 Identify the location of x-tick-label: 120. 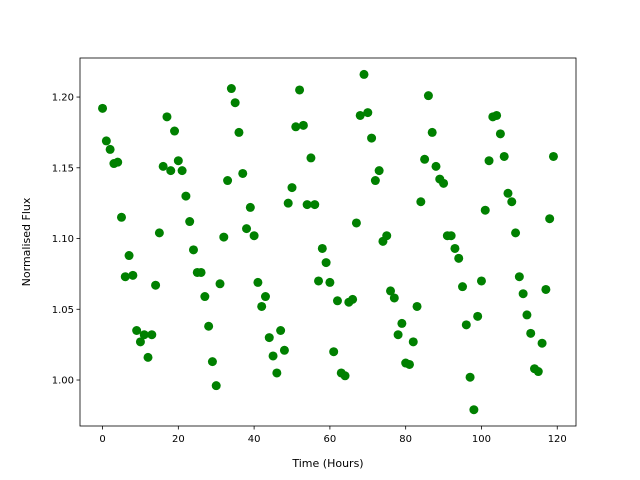
(557, 439).